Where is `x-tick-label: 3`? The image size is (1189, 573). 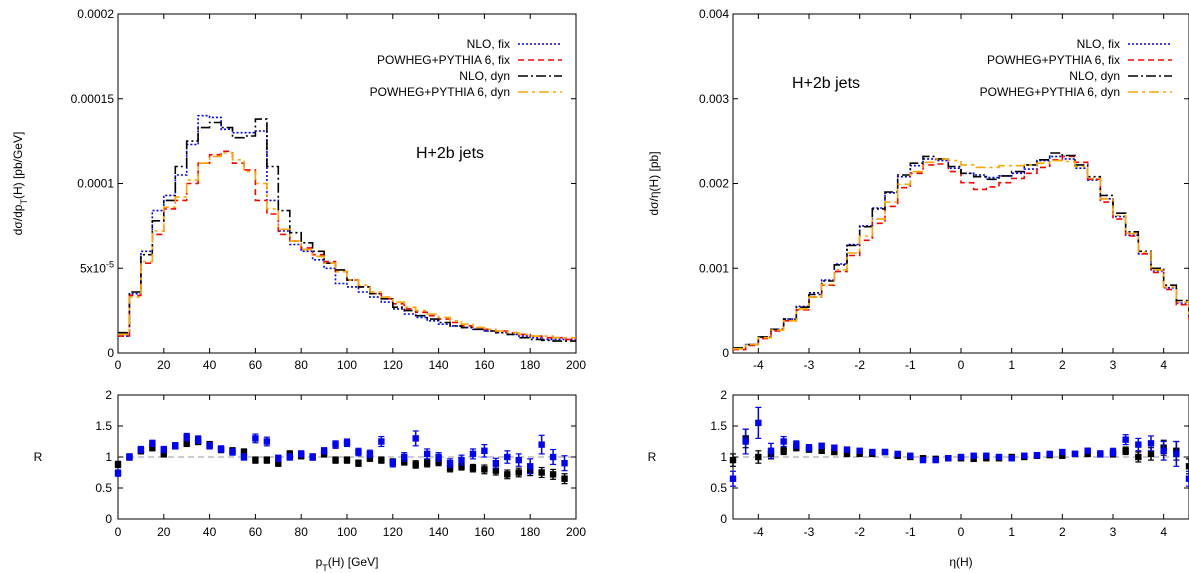
x-tick-label: 3 is located at coordinates (1113, 365).